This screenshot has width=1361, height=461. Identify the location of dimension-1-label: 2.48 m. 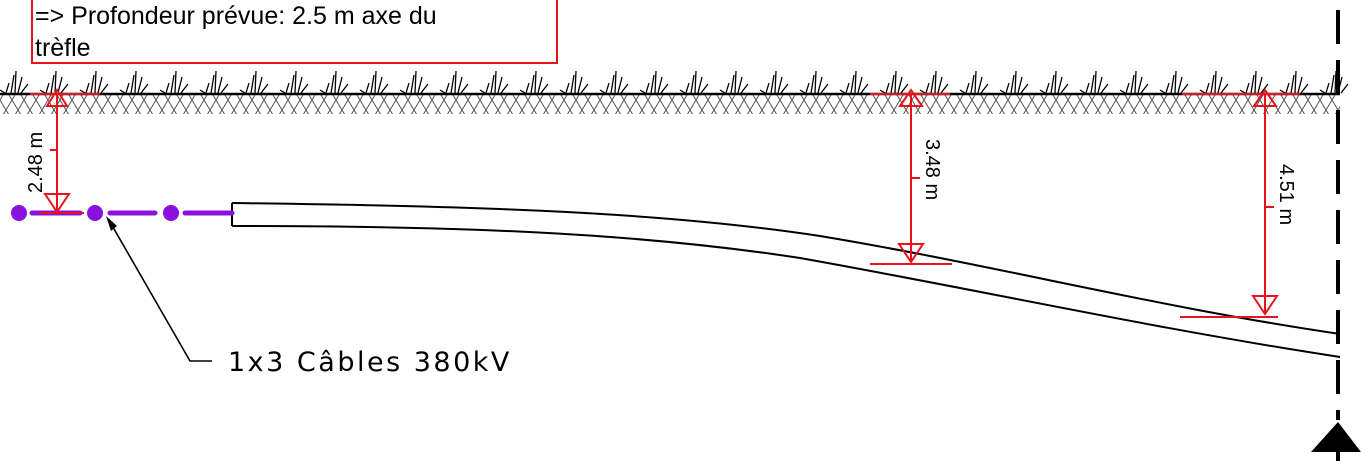
(36, 162).